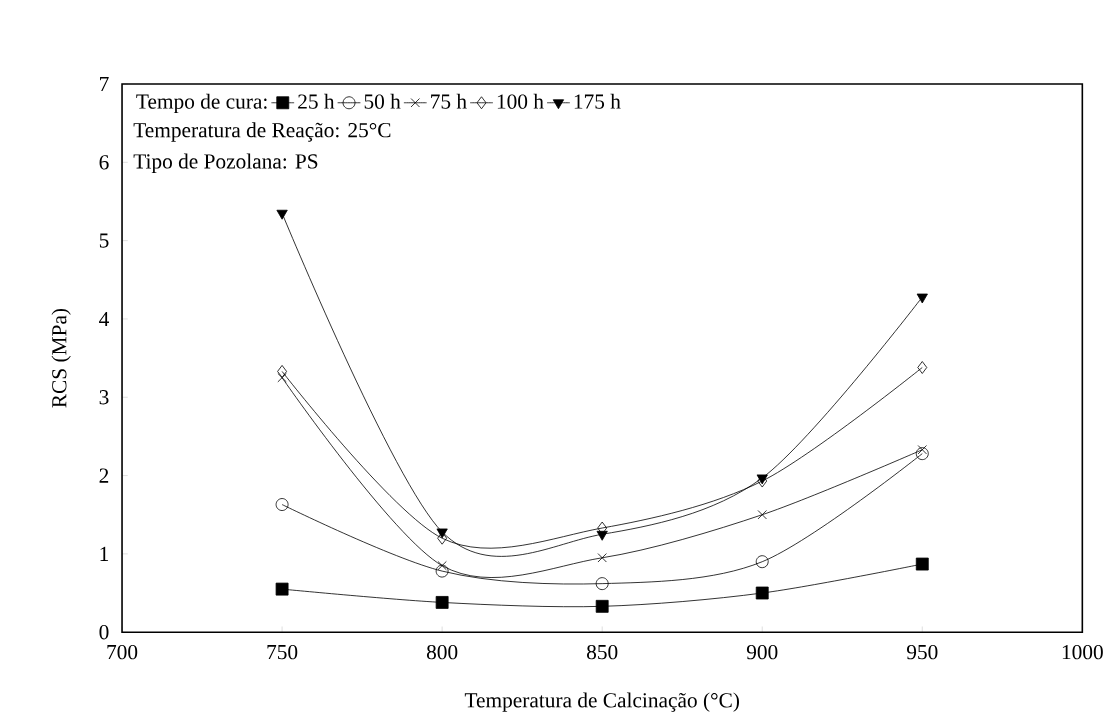  I want to click on x-tick-label: 1000, so click(1082, 652).